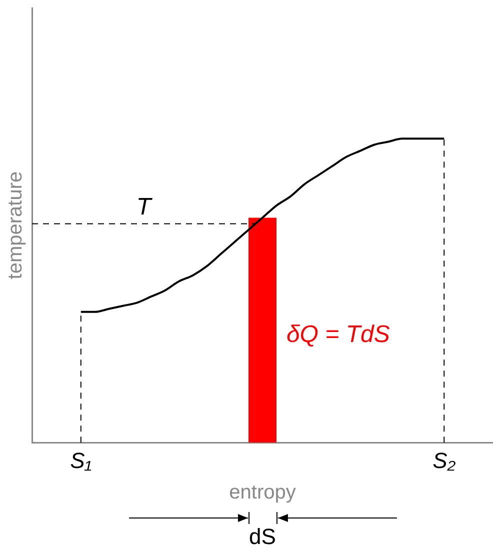  What do you see at coordinates (262, 493) in the screenshot?
I see `x-axis-title: entropy` at bounding box center [262, 493].